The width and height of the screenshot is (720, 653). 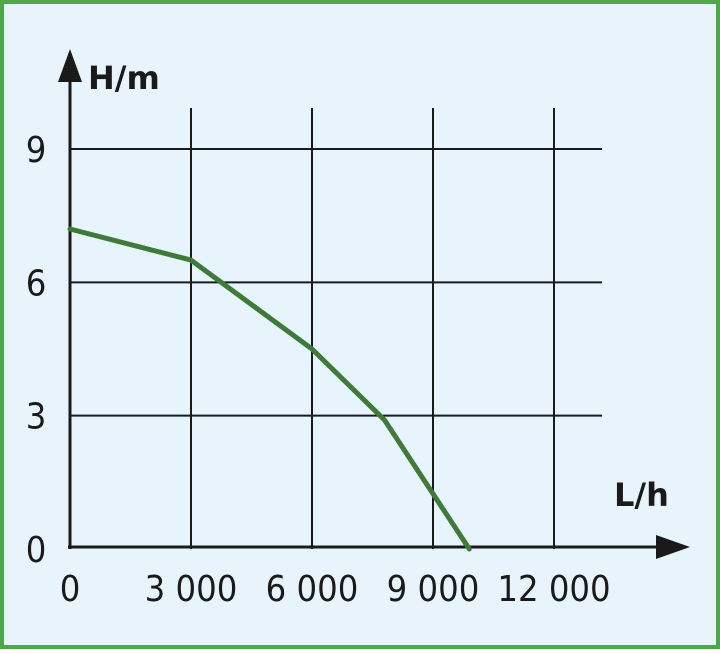 What do you see at coordinates (36, 550) in the screenshot?
I see `y-tick-label: 0` at bounding box center [36, 550].